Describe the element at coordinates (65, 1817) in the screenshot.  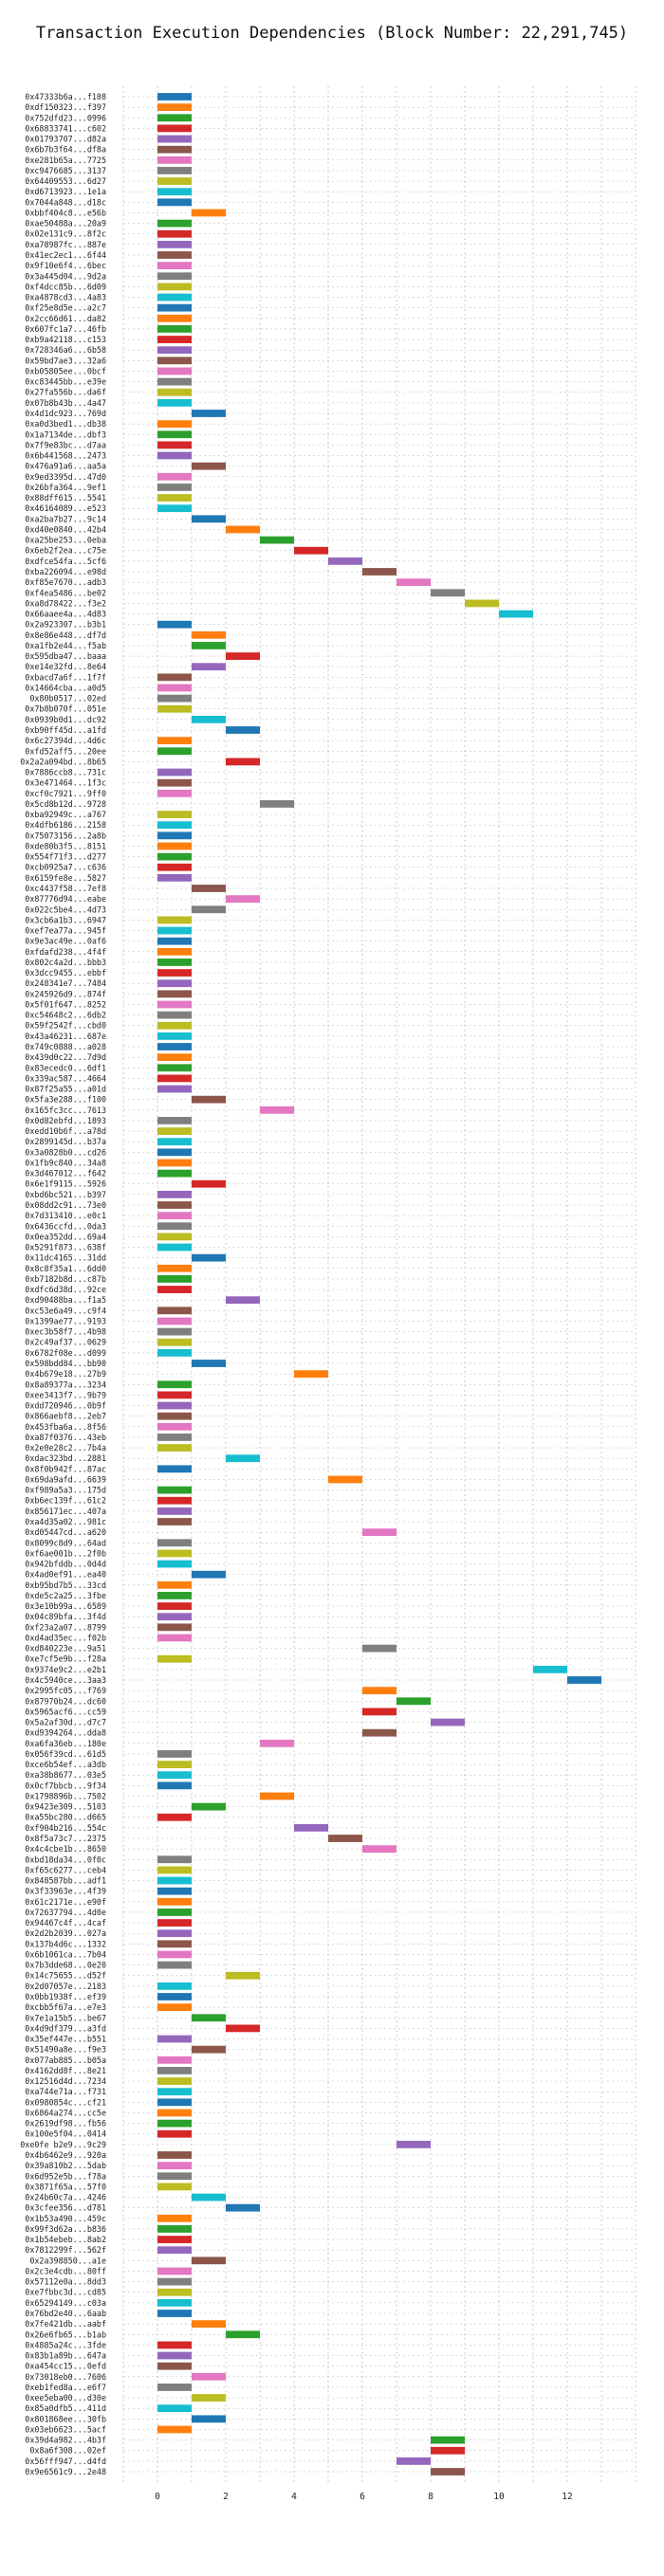
I see `transaction-label: 0xa55bc280...d665` at that location.